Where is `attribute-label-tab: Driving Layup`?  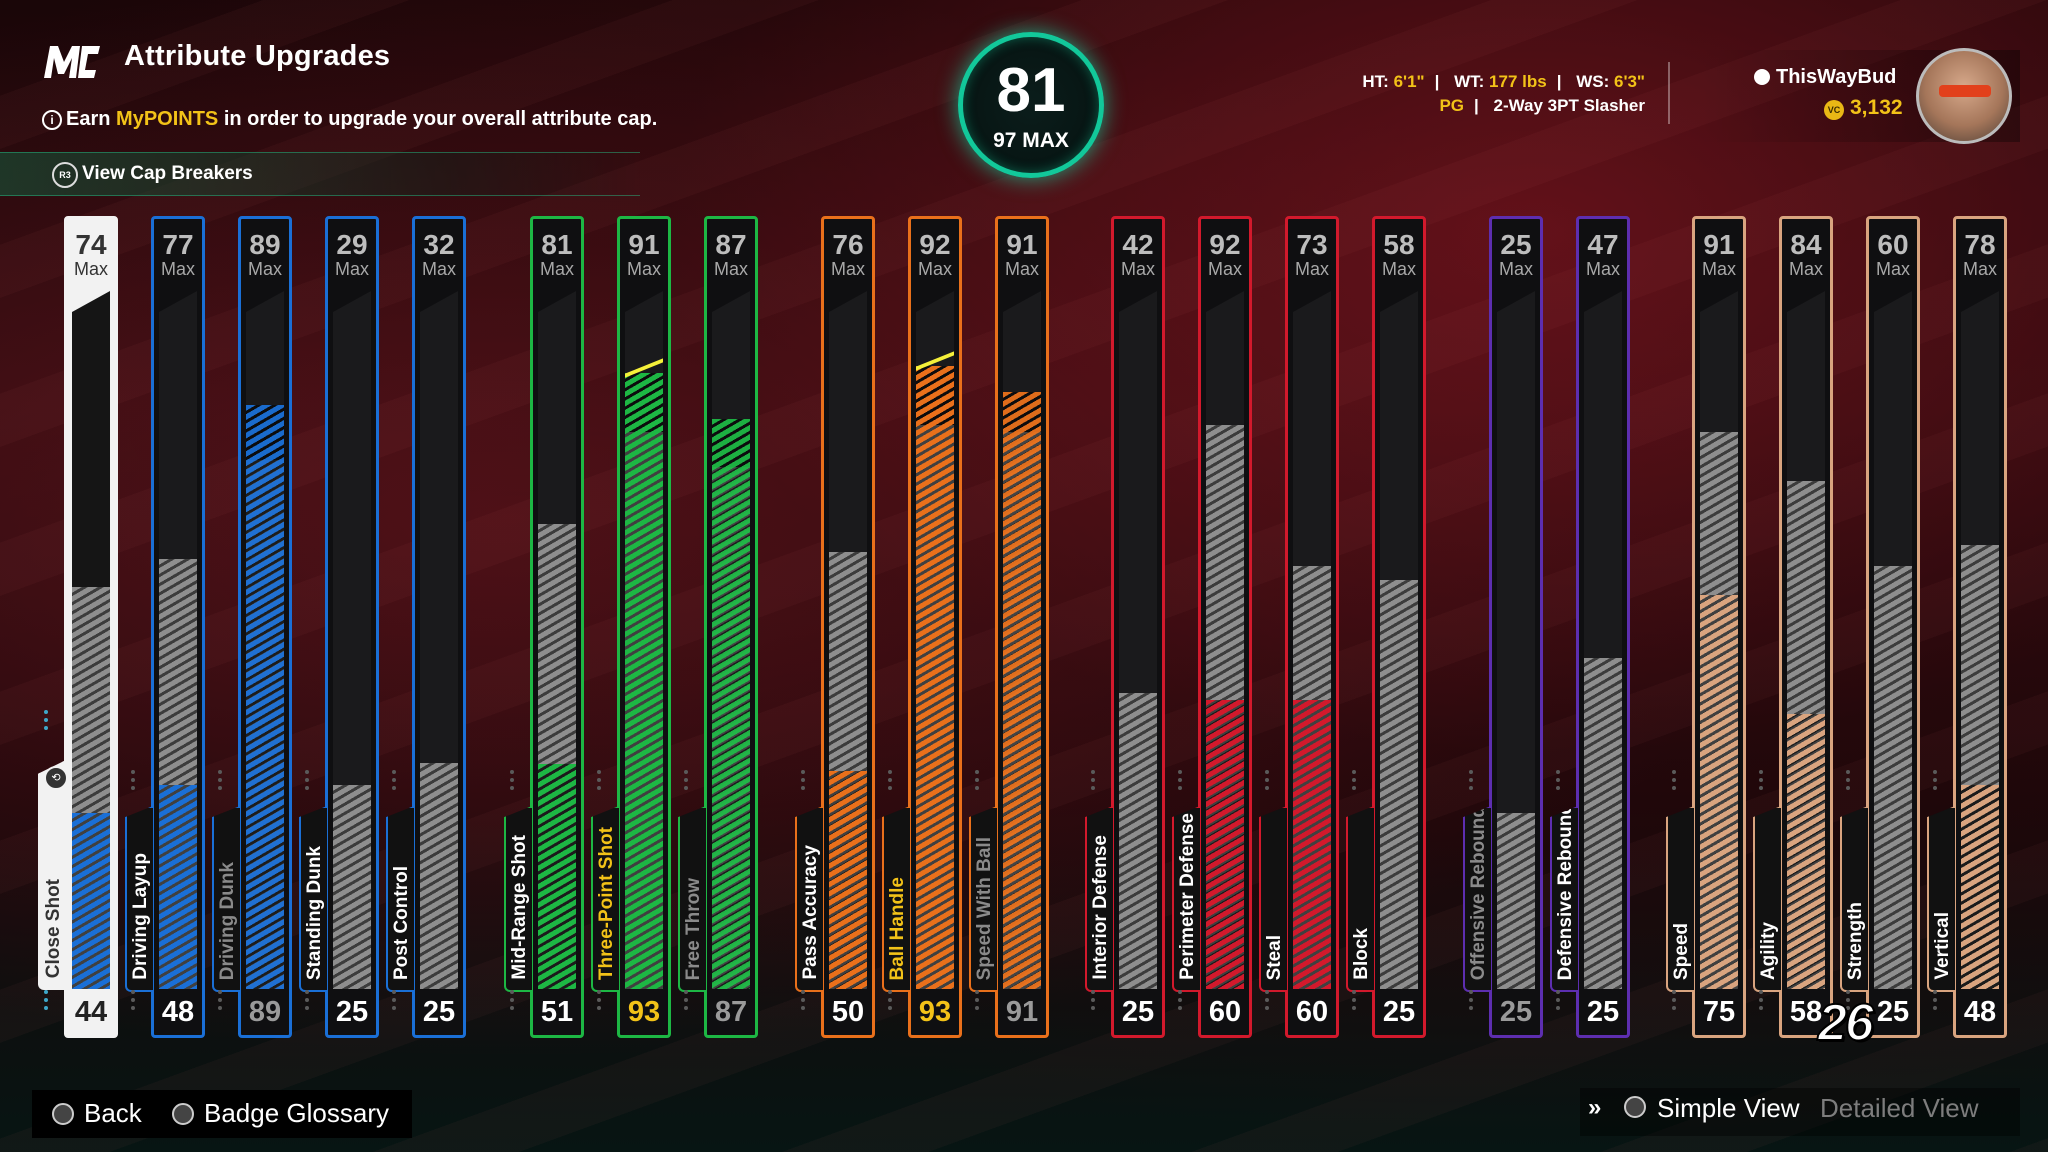 attribute-label-tab: Driving Layup is located at coordinates (139, 899).